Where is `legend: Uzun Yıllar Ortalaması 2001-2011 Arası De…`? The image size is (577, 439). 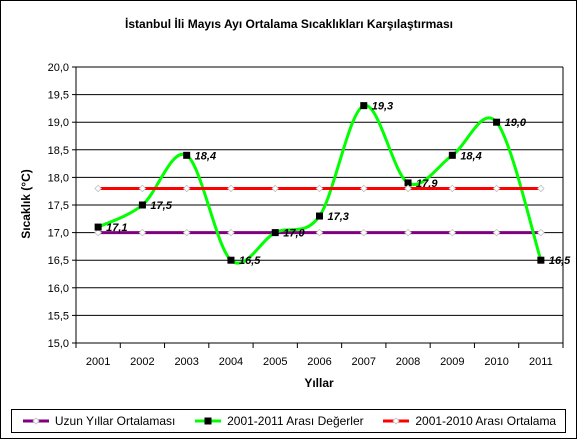 legend: Uzun Yıllar Ortalaması 2001-2011 Arası De… is located at coordinates (288, 421).